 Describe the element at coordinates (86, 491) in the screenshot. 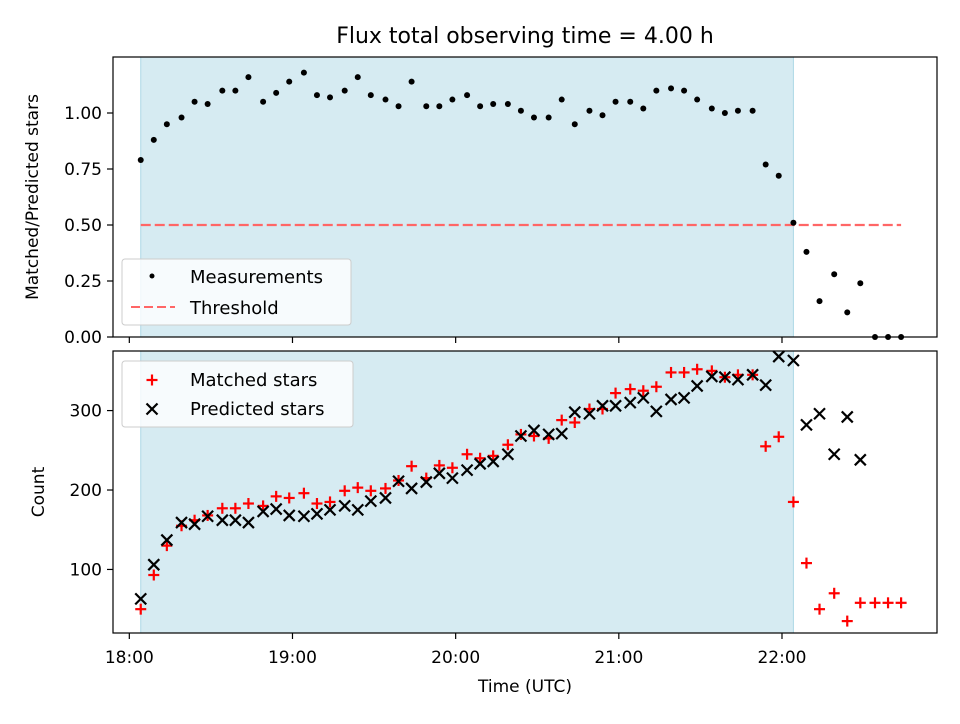

I see `count-ytick-label: 200` at that location.